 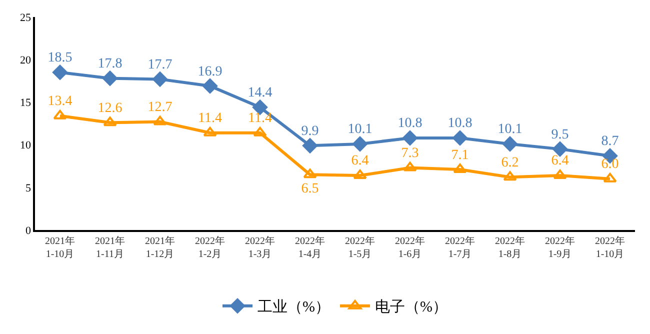 What do you see at coordinates (610, 164) in the screenshot?
I see `data-label: 6.0` at bounding box center [610, 164].